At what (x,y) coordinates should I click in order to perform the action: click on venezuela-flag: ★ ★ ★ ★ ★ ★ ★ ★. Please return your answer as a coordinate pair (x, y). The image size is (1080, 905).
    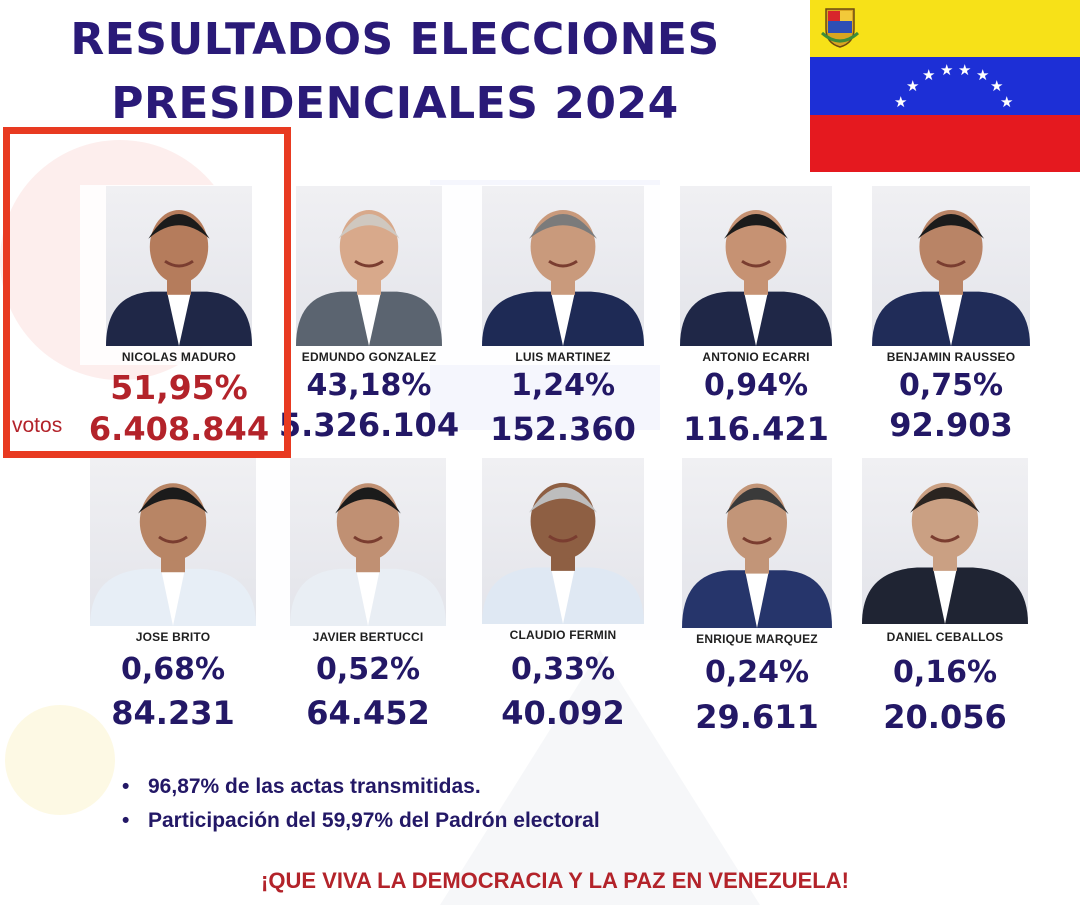
    Looking at the image, I should click on (945, 86).